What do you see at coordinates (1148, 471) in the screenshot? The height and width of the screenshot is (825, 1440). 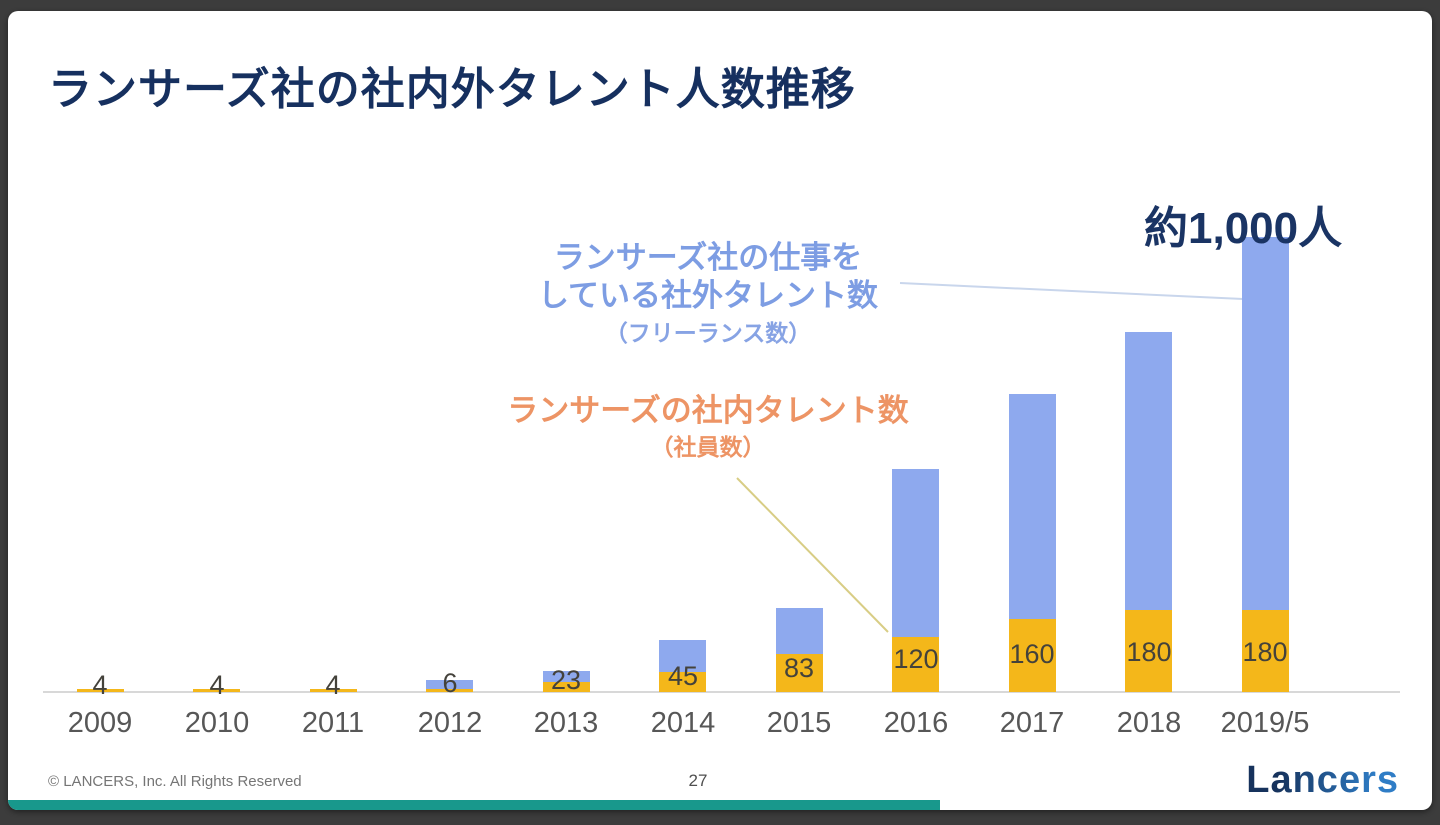 I see `bar-external-2018` at bounding box center [1148, 471].